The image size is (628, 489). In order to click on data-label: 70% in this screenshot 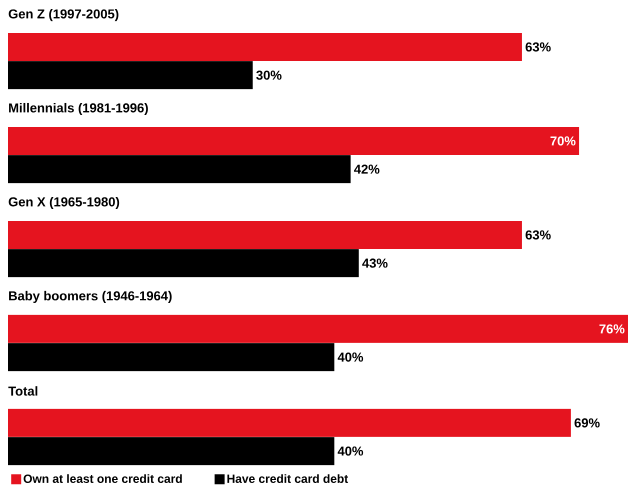, I will do `click(563, 141)`.